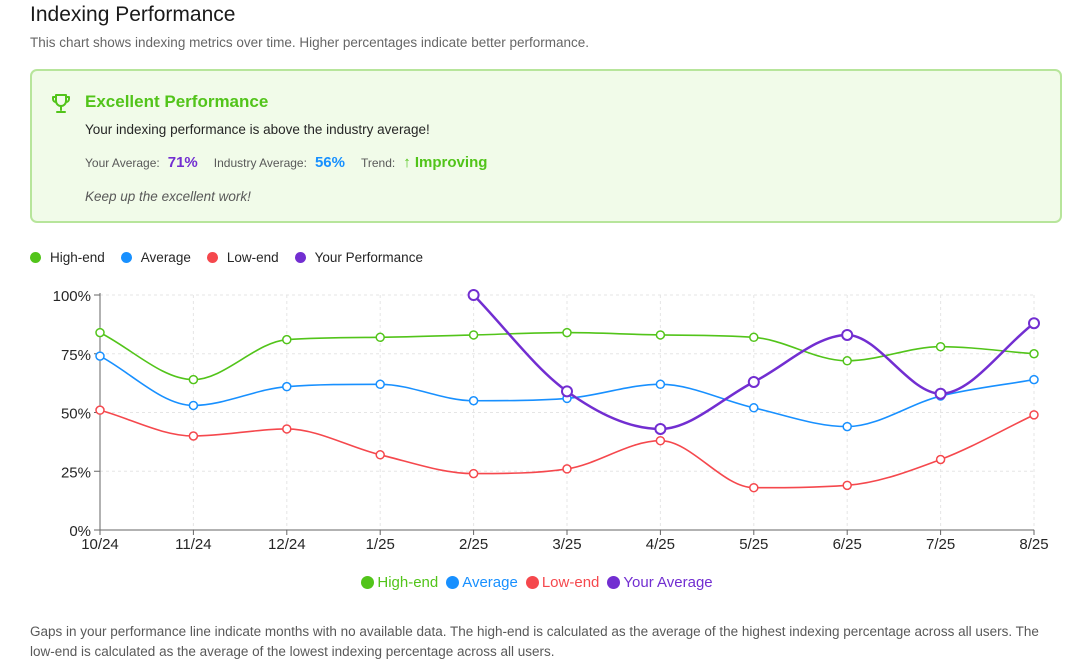  What do you see at coordinates (668, 582) in the screenshot?
I see `legend-label: Your Average` at bounding box center [668, 582].